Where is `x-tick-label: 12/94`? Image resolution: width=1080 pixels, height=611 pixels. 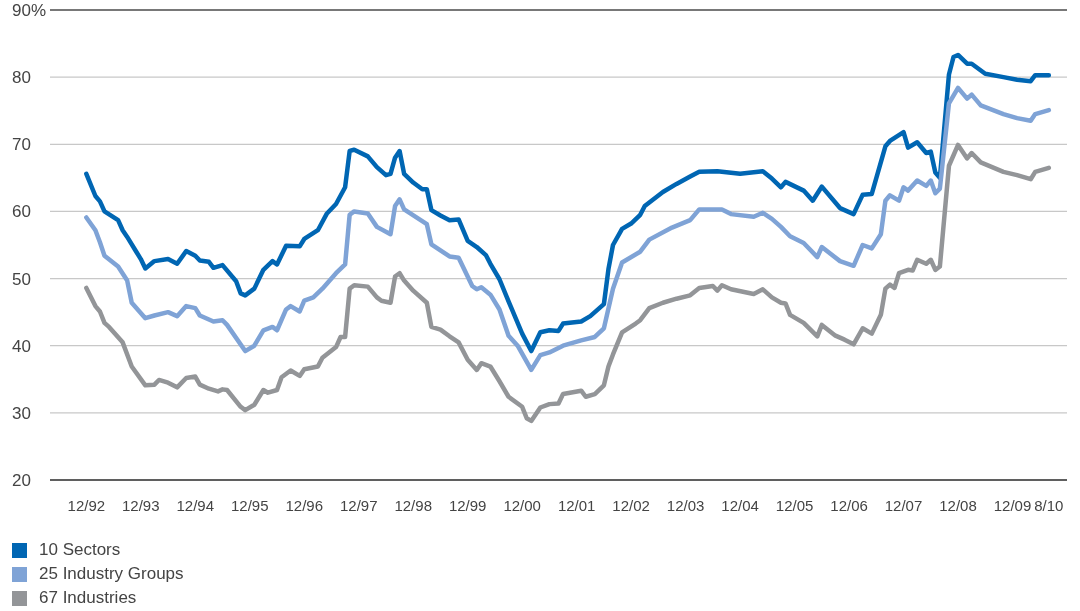 x-tick-label: 12/94 is located at coordinates (195, 505).